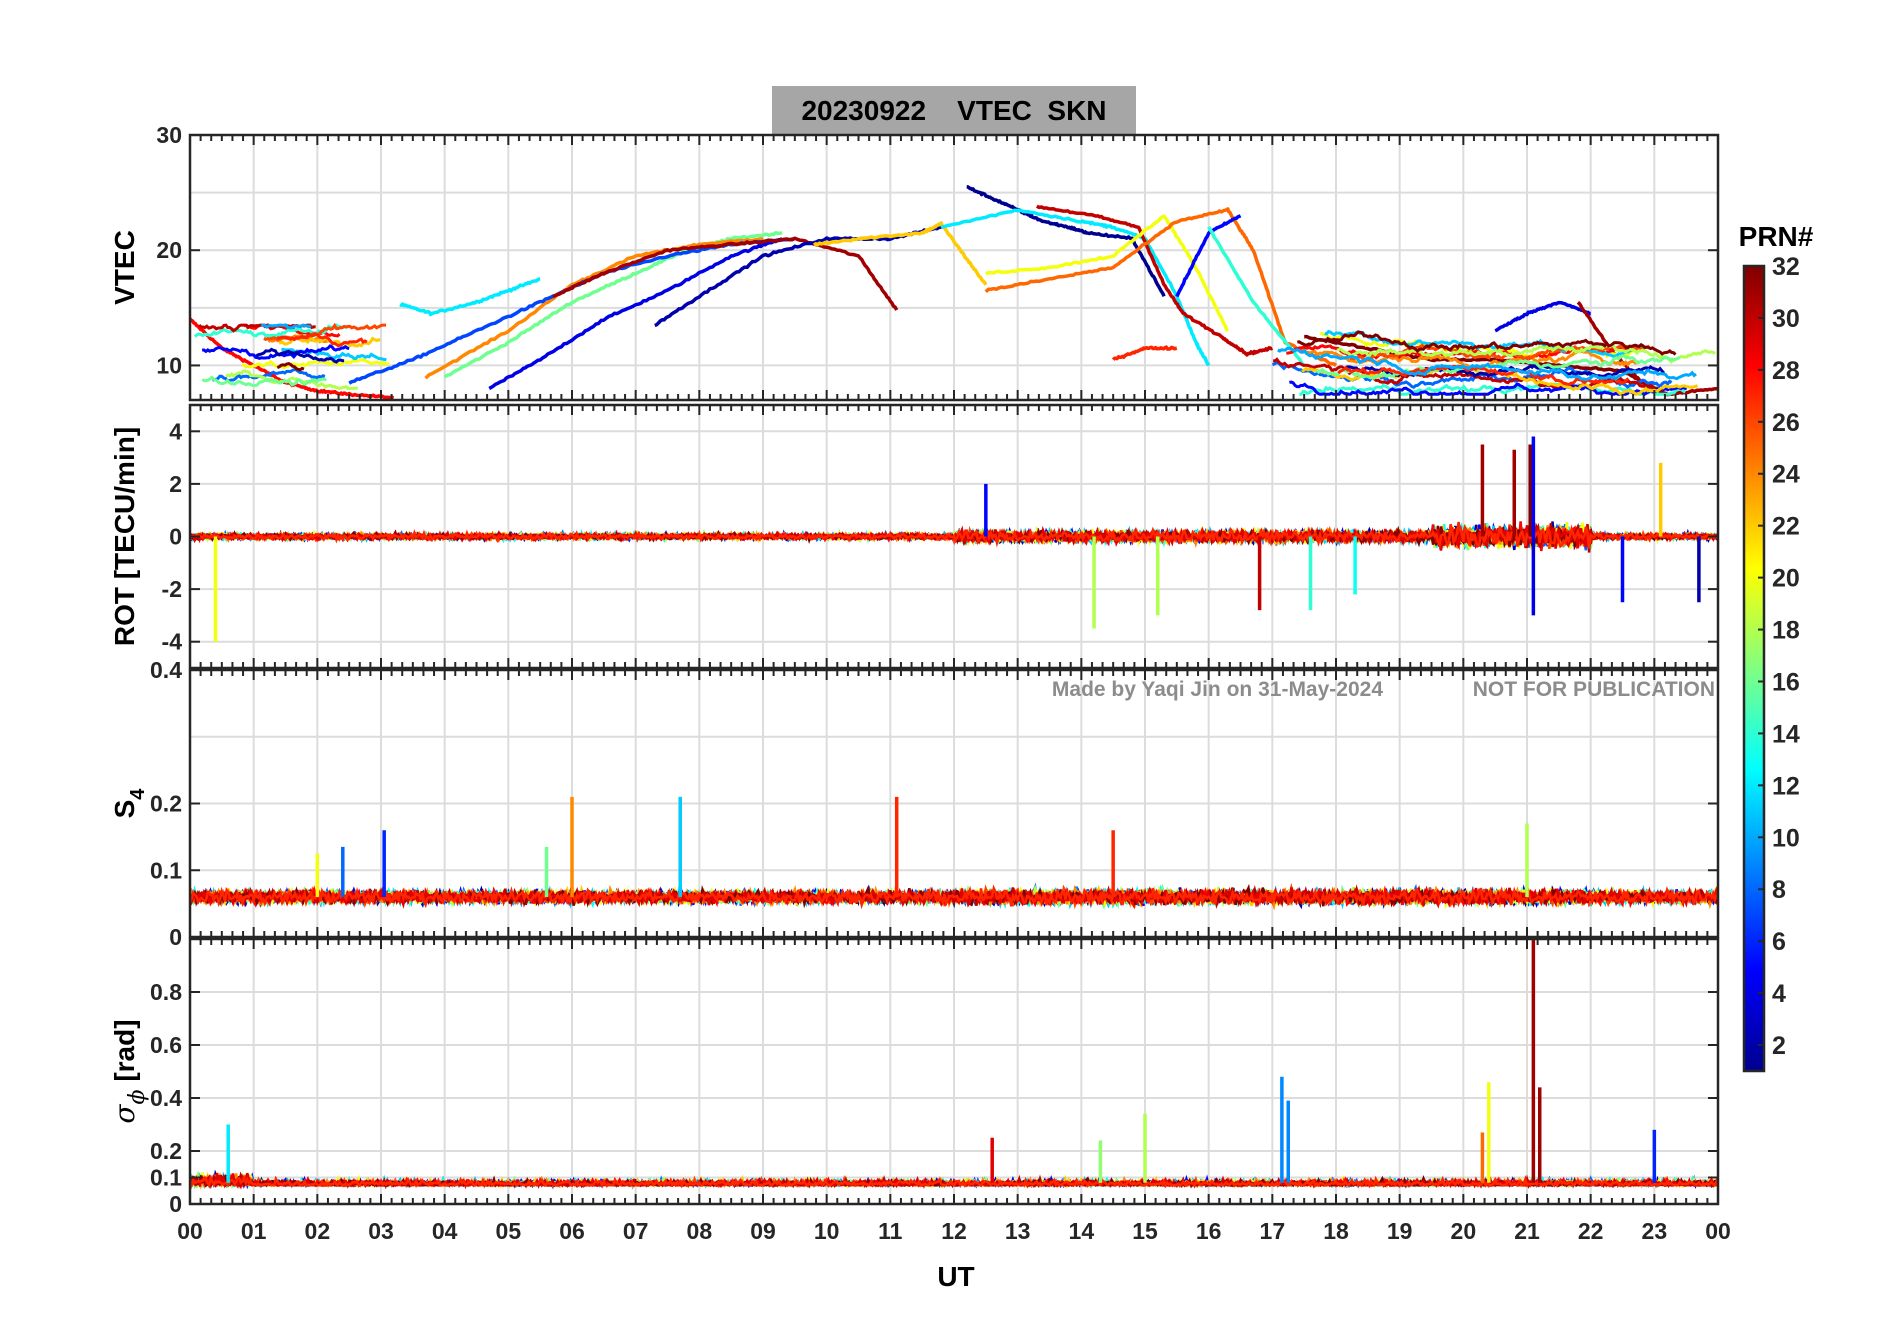 The width and height of the screenshot is (1902, 1330). What do you see at coordinates (1786, 475) in the screenshot?
I see `colorbar-tick-label: 24` at bounding box center [1786, 475].